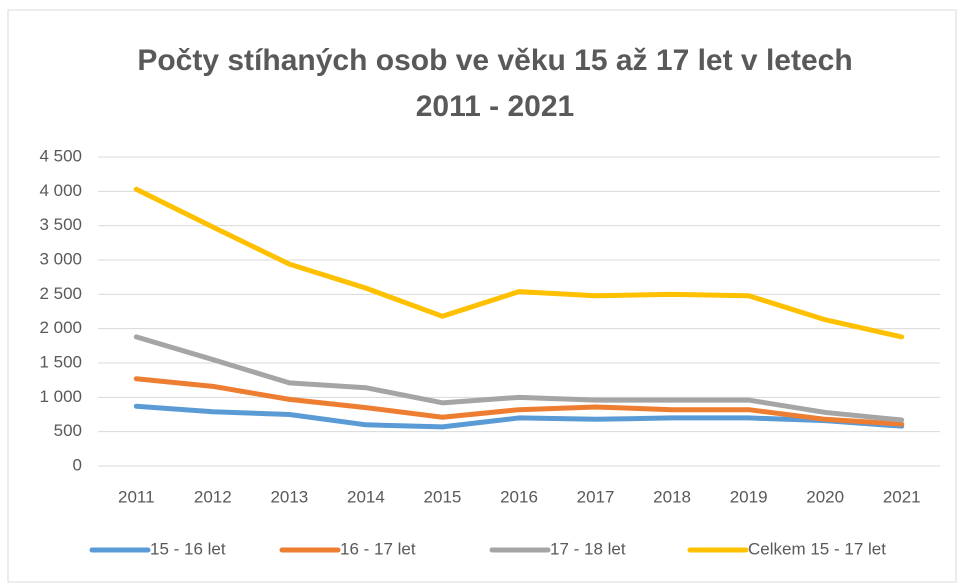 This screenshot has height=583, width=958. What do you see at coordinates (60, 396) in the screenshot?
I see `y-tick-label: 1 000` at bounding box center [60, 396].